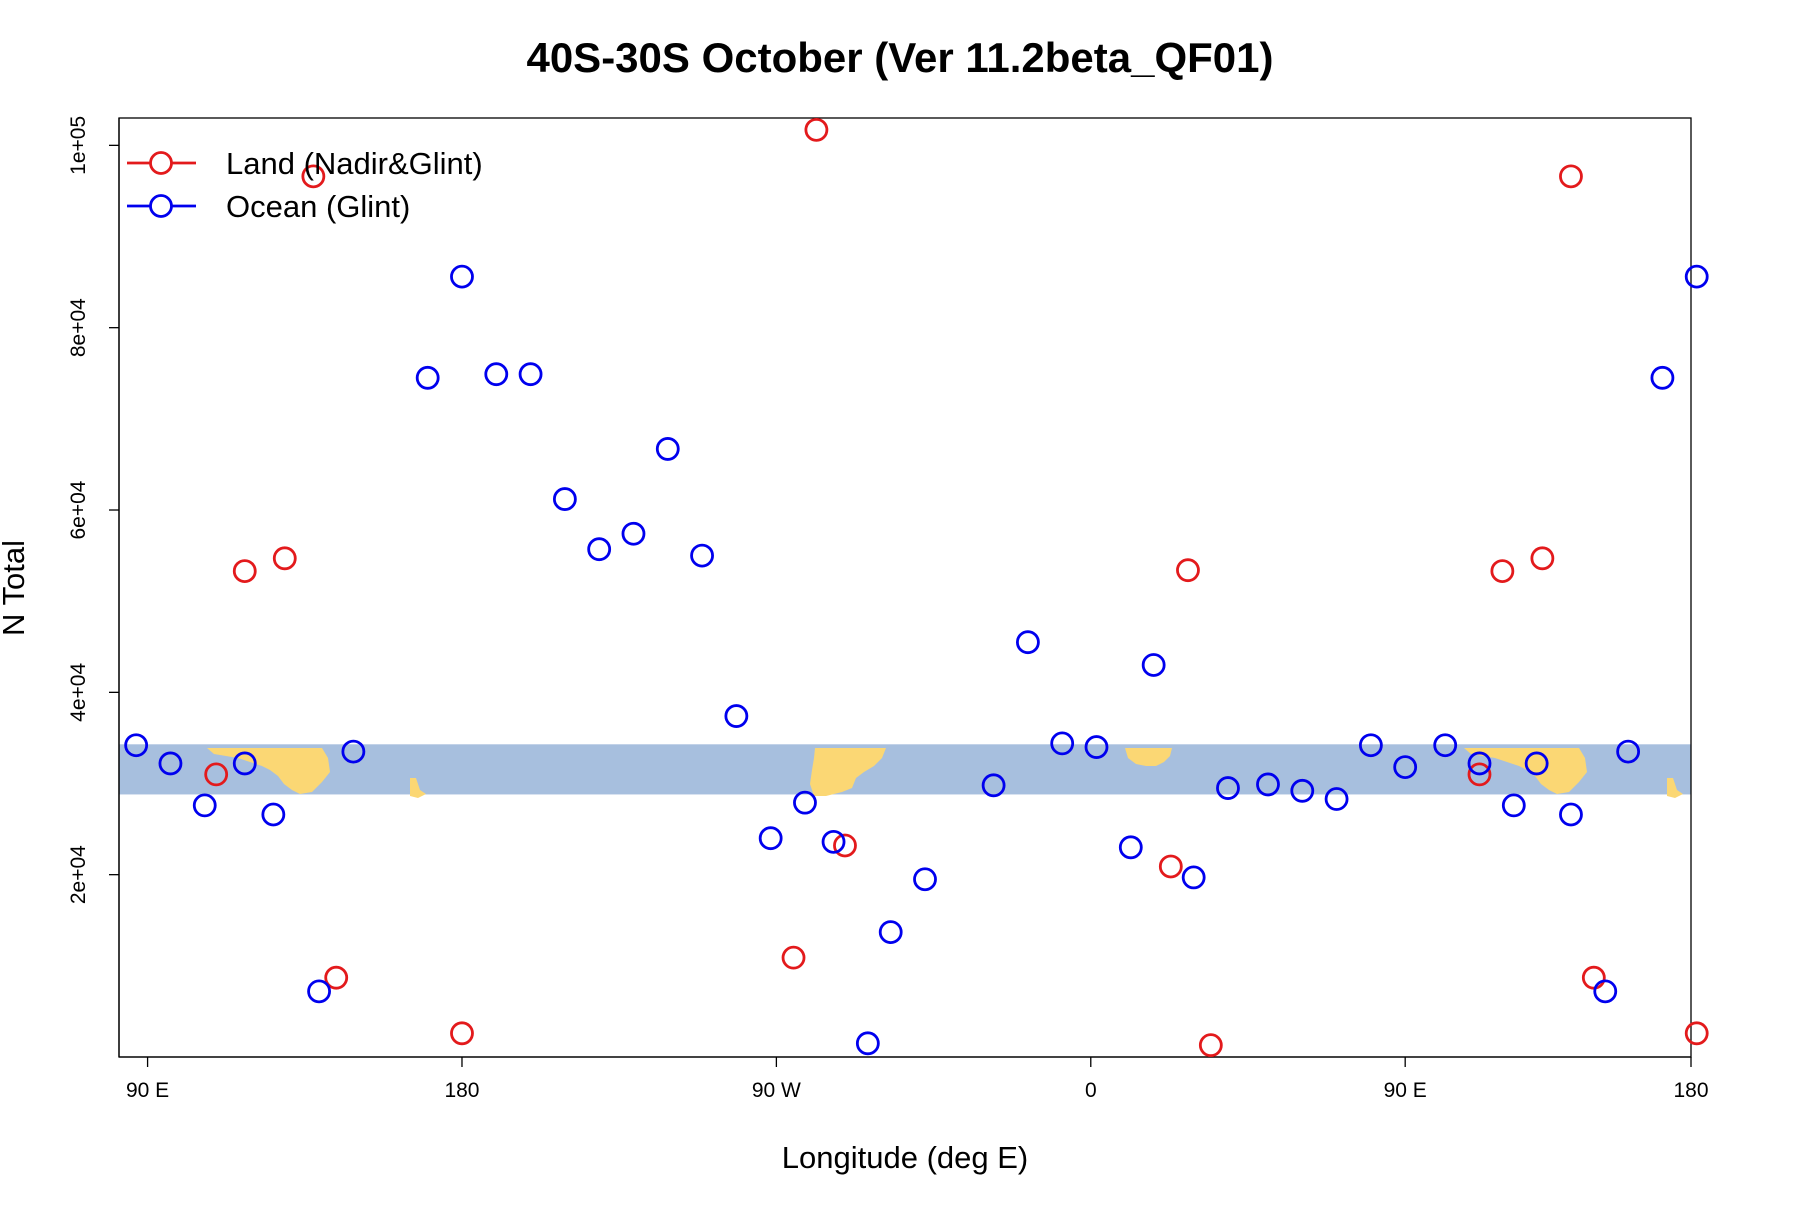  Describe the element at coordinates (268, 771) in the screenshot. I see `land-australia` at that location.